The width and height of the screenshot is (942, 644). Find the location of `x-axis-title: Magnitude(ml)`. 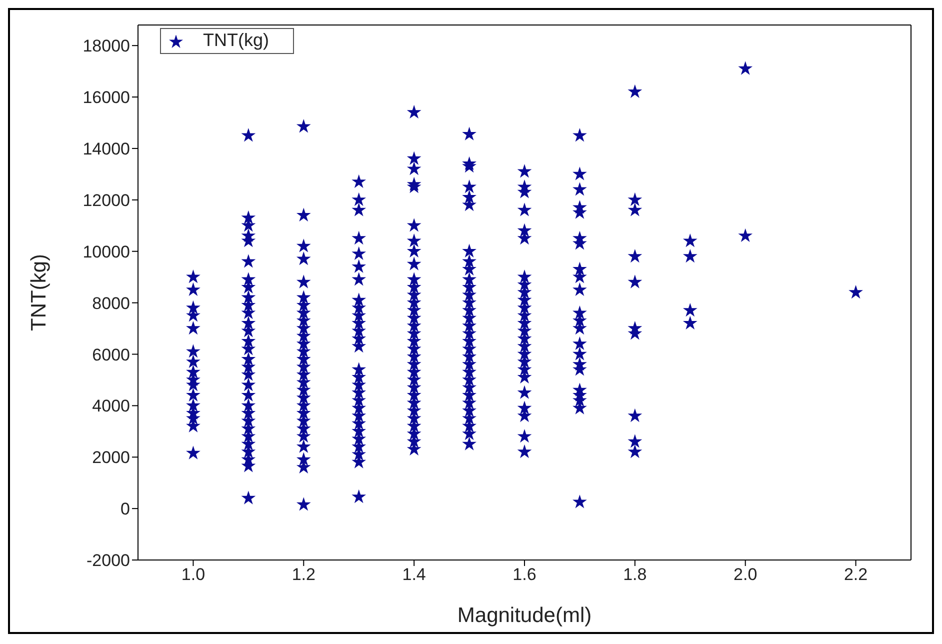

x-axis-title: Magnitude(ml) is located at coordinates (524, 615).